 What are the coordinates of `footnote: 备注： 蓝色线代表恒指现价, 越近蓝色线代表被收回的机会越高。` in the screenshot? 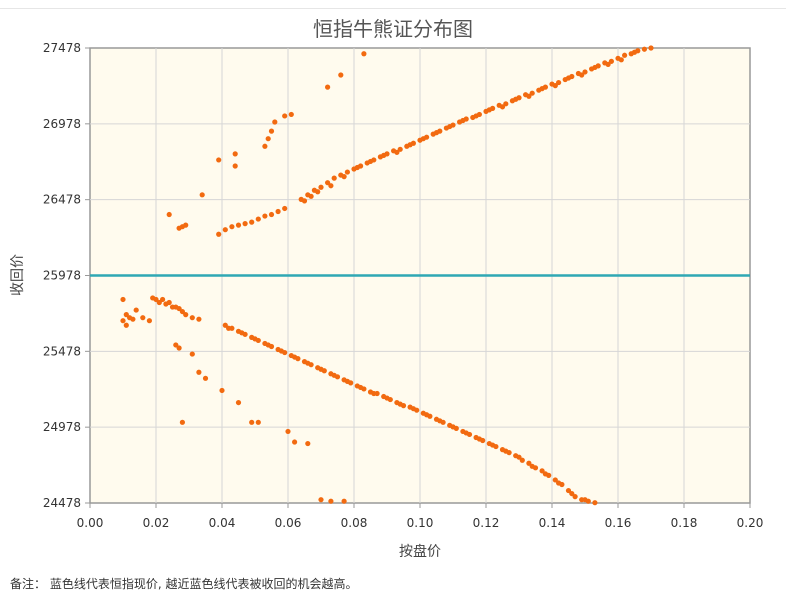 It's located at (184, 584).